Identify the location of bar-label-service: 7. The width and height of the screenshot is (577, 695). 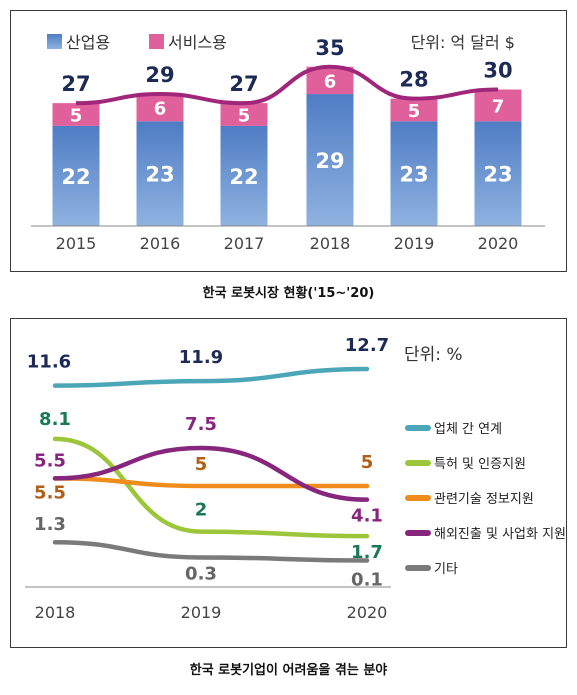
(498, 106).